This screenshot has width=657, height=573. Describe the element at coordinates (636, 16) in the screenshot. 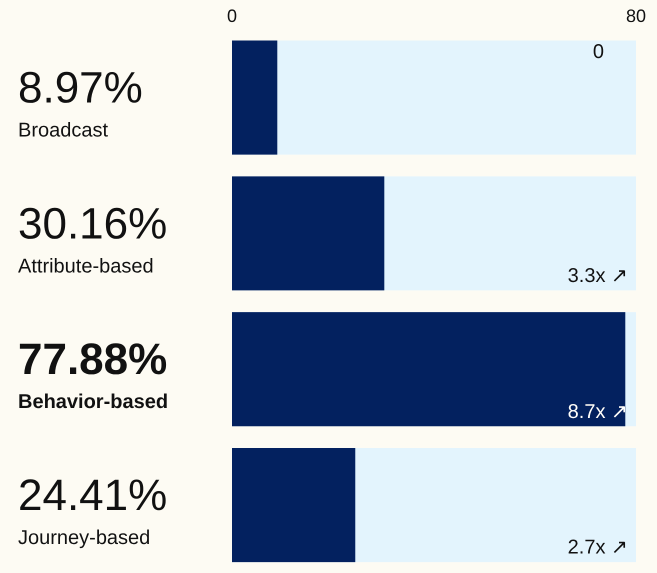

I see `x-tick-label: 80` at that location.